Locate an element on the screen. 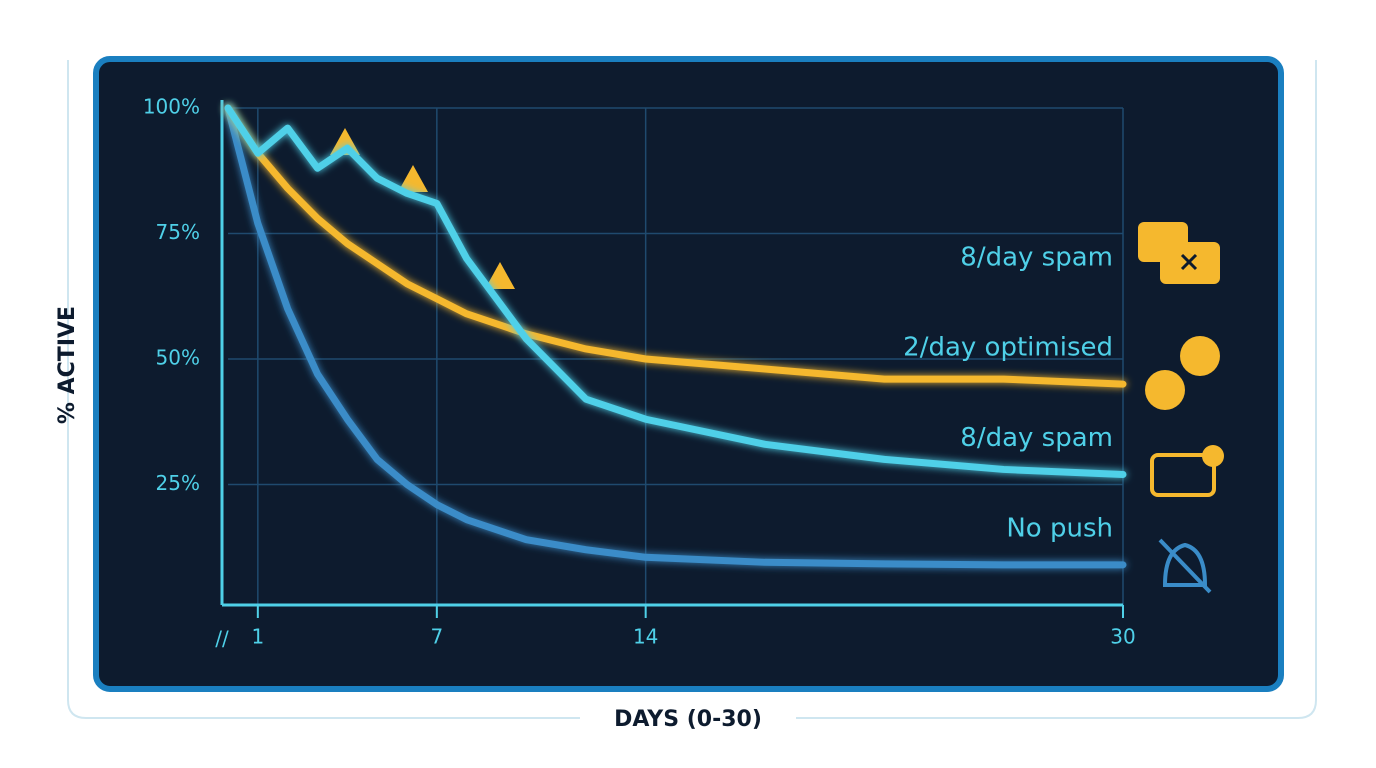  x-tick-label: 30 is located at coordinates (1122, 637).